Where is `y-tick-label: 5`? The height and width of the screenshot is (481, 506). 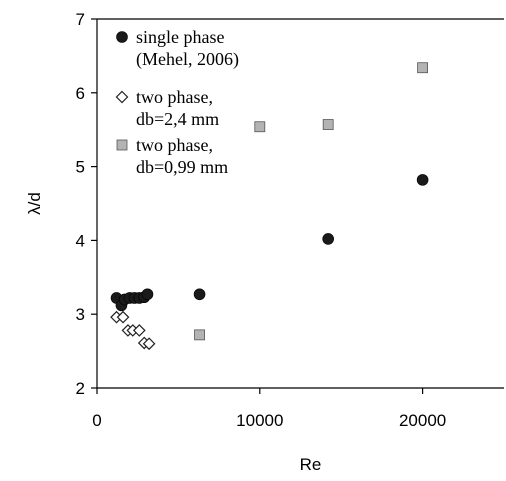 y-tick-label: 5 is located at coordinates (80, 167).